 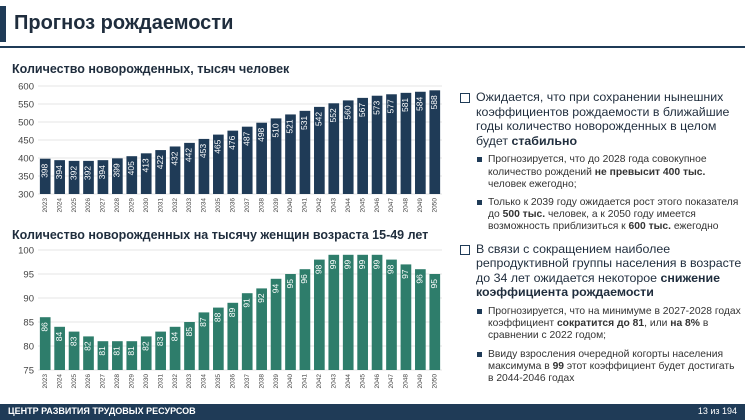 I want to click on x-tick-label: 2037, so click(x=247, y=381).